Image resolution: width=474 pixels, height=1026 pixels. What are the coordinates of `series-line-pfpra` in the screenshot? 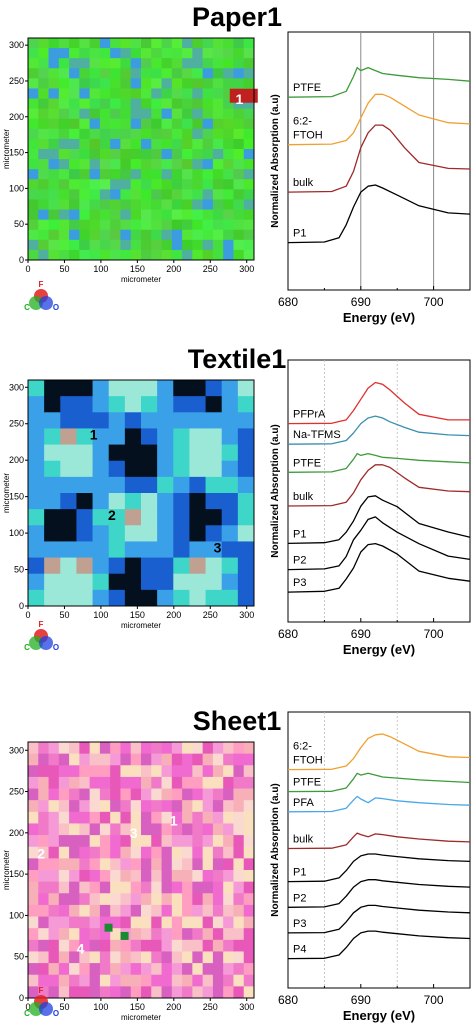 It's located at (378, 403).